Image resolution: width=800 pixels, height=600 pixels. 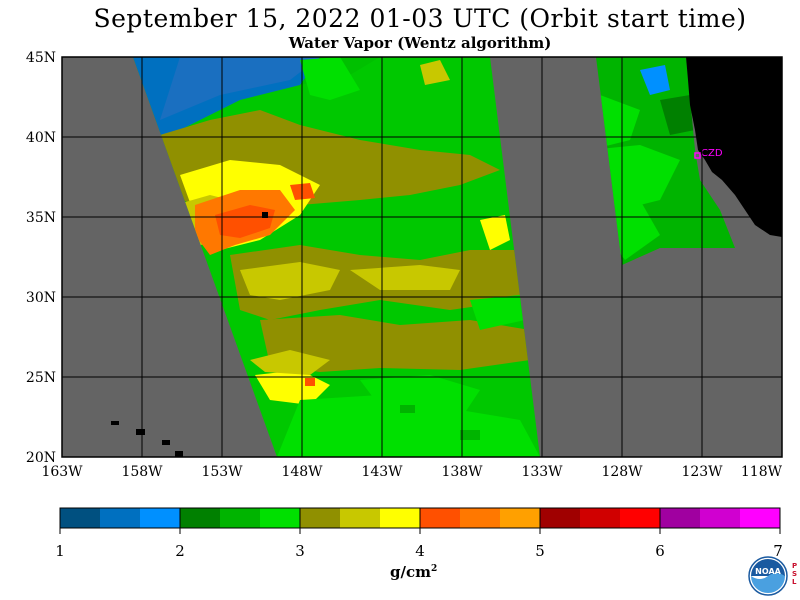 What do you see at coordinates (411, 472) in the screenshot?
I see `longitude-axis: 163W 158W 153W 148W 143W 138W 133W 128W 123W 118W` at bounding box center [411, 472].